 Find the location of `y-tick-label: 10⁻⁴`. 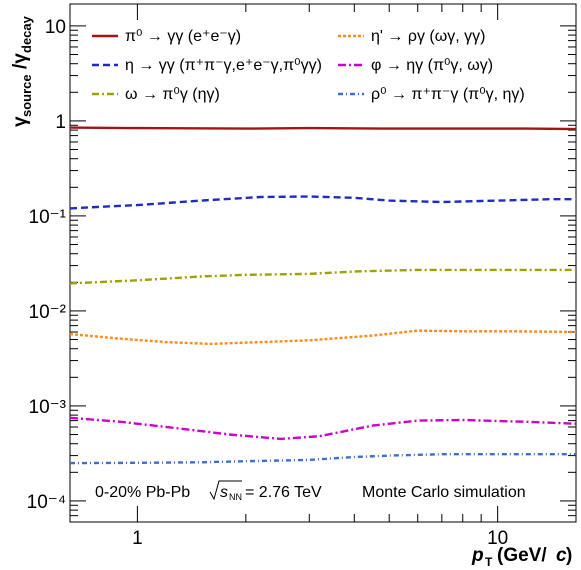

y-tick-label: 10⁻⁴ is located at coordinates (46, 502).